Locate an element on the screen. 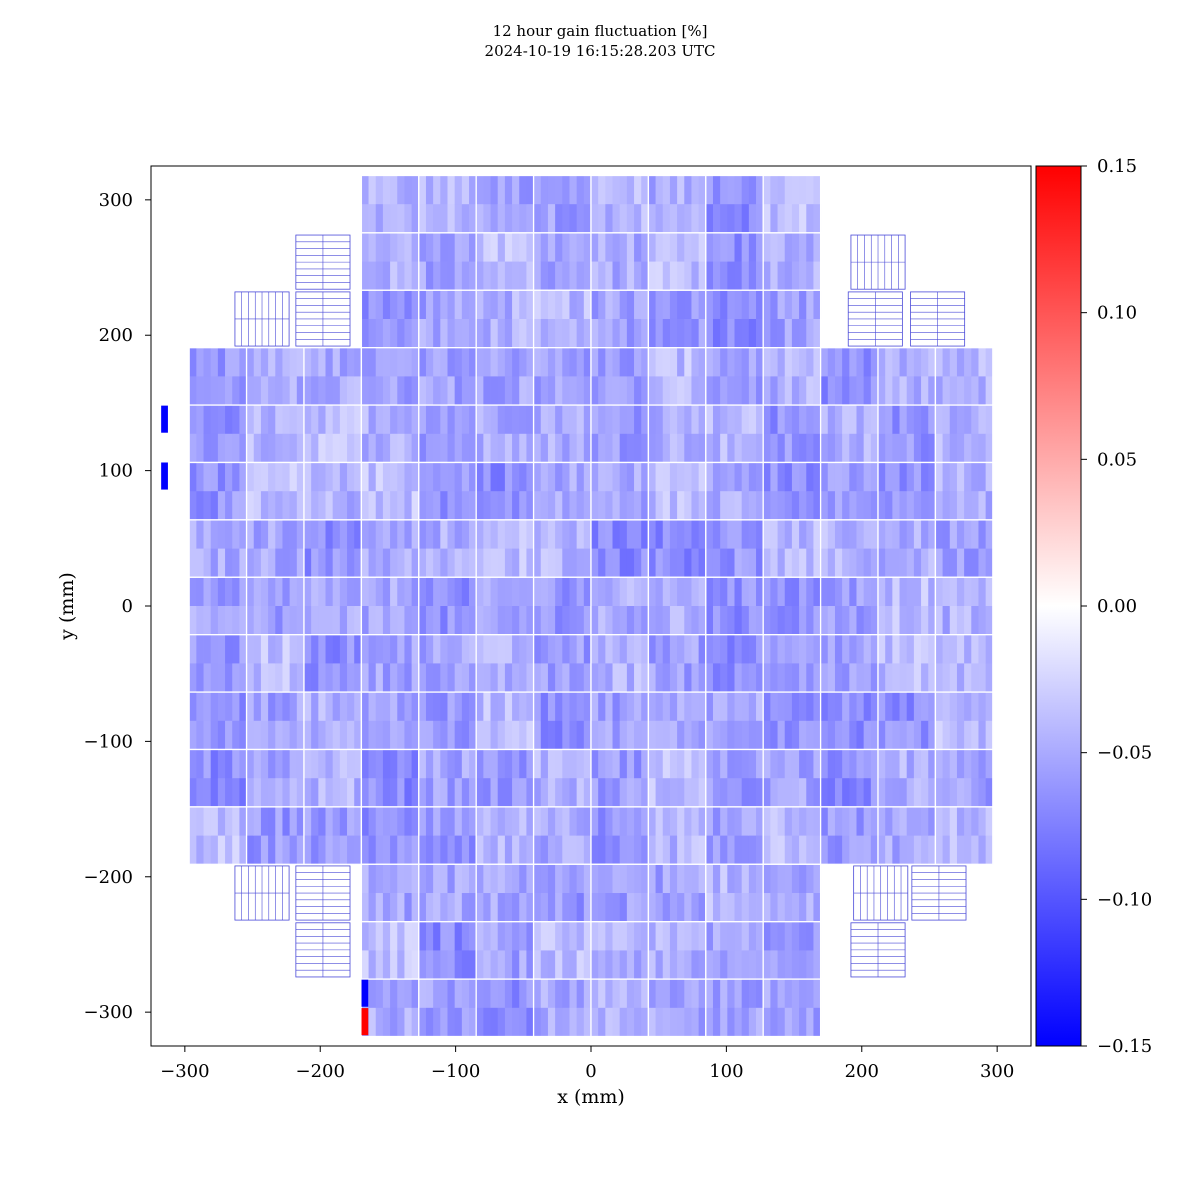 The image size is (1200, 1200). colorbar-tick-label: −0.10 is located at coordinates (1124, 899).